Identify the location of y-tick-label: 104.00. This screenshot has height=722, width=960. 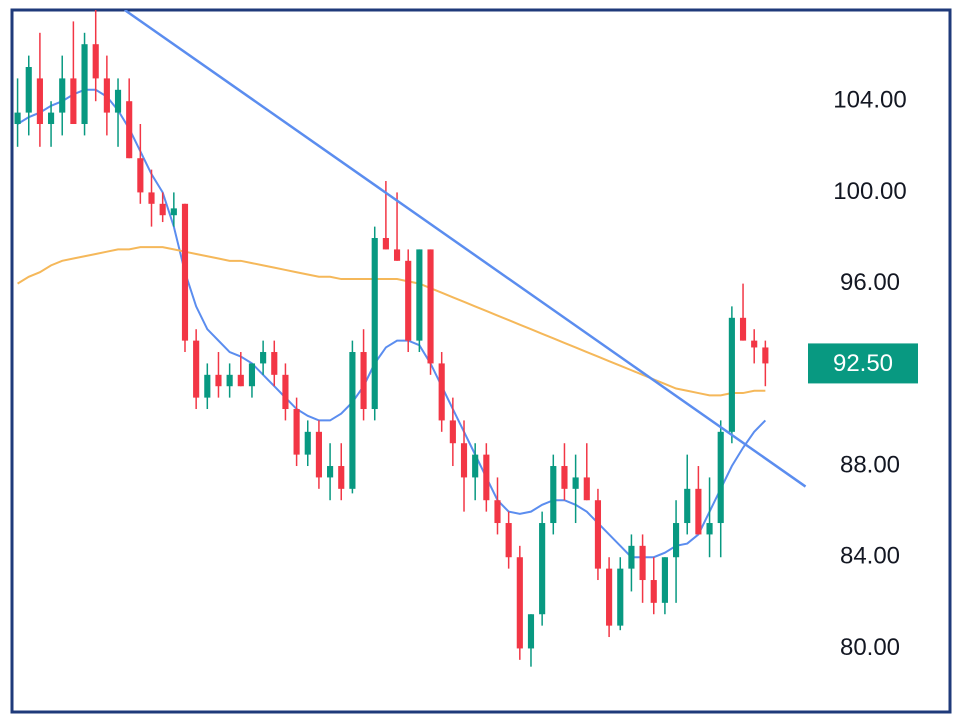
(869, 100).